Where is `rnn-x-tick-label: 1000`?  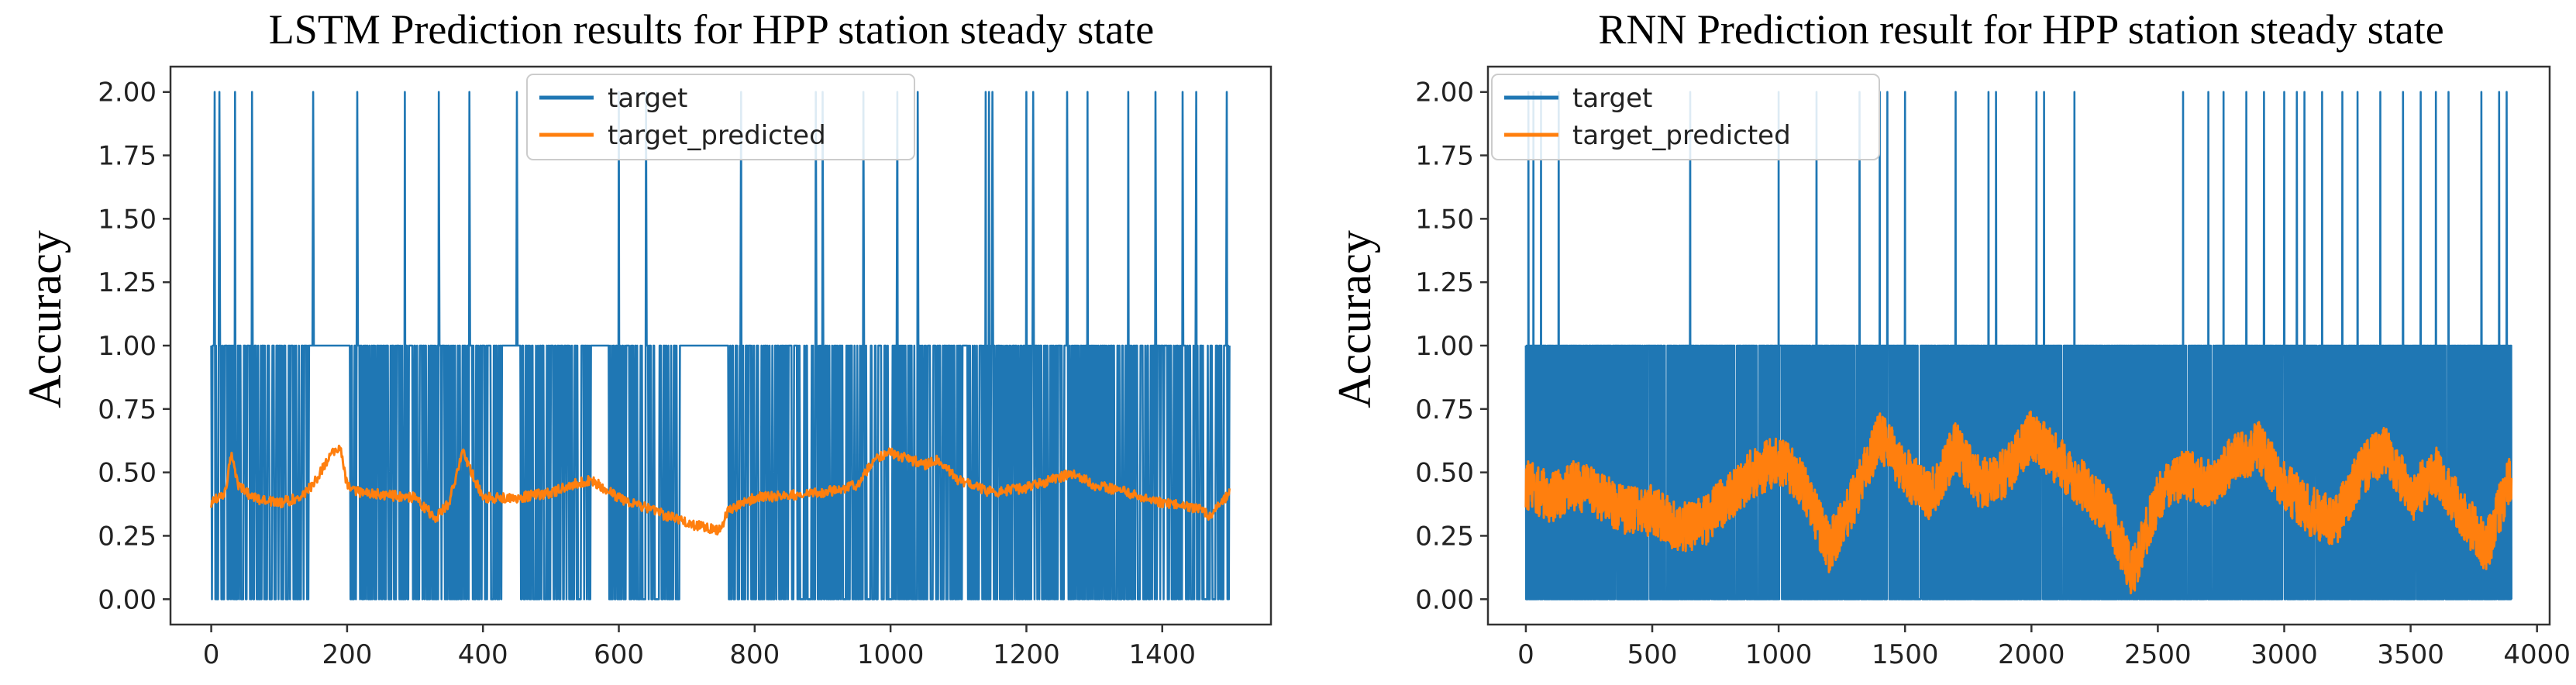
rnn-x-tick-label: 1000 is located at coordinates (1779, 654).